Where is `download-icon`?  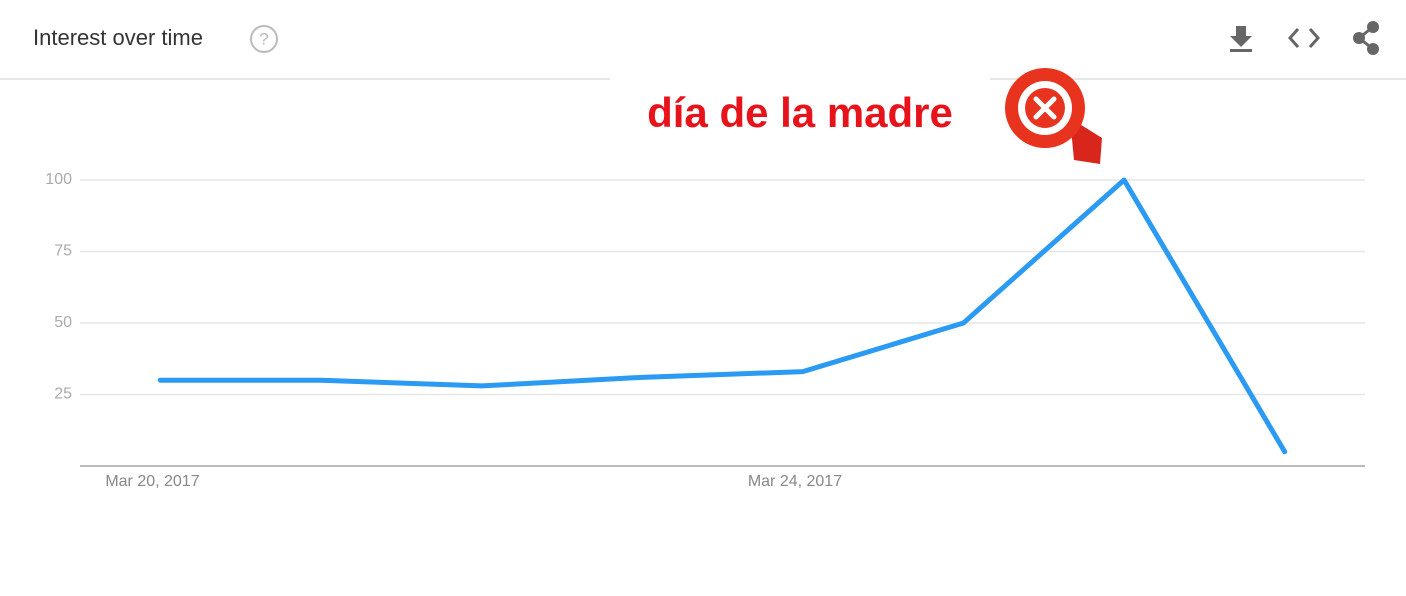 download-icon is located at coordinates (1241, 39).